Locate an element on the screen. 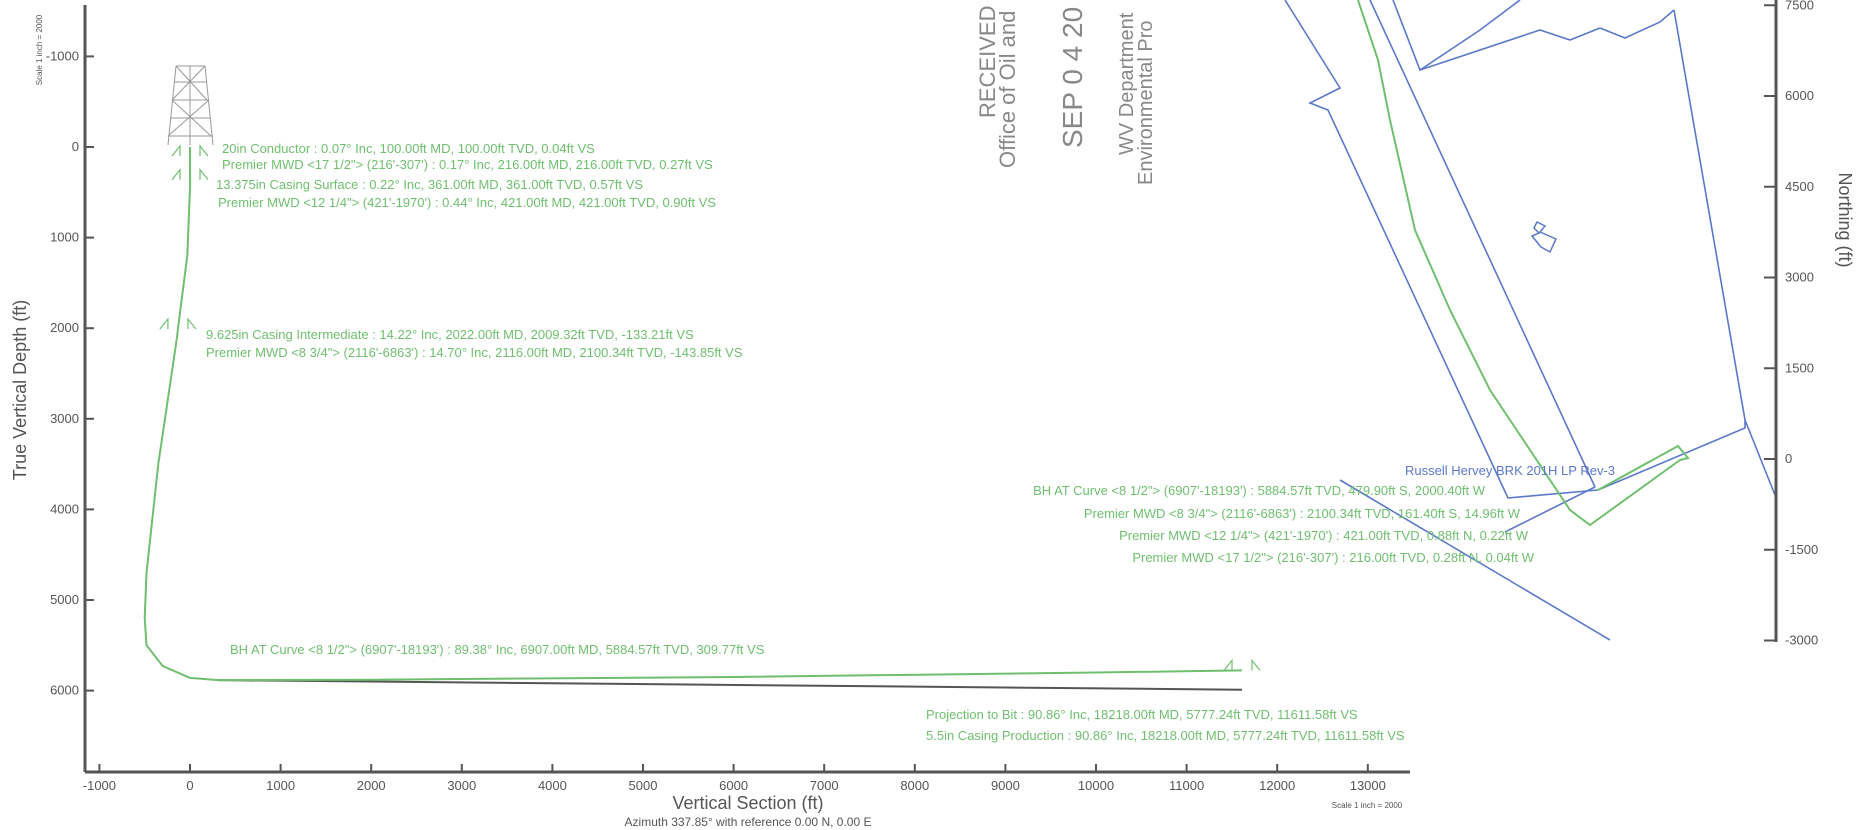 This screenshot has width=1871, height=830. x-tick-label: 7000 is located at coordinates (824, 785).